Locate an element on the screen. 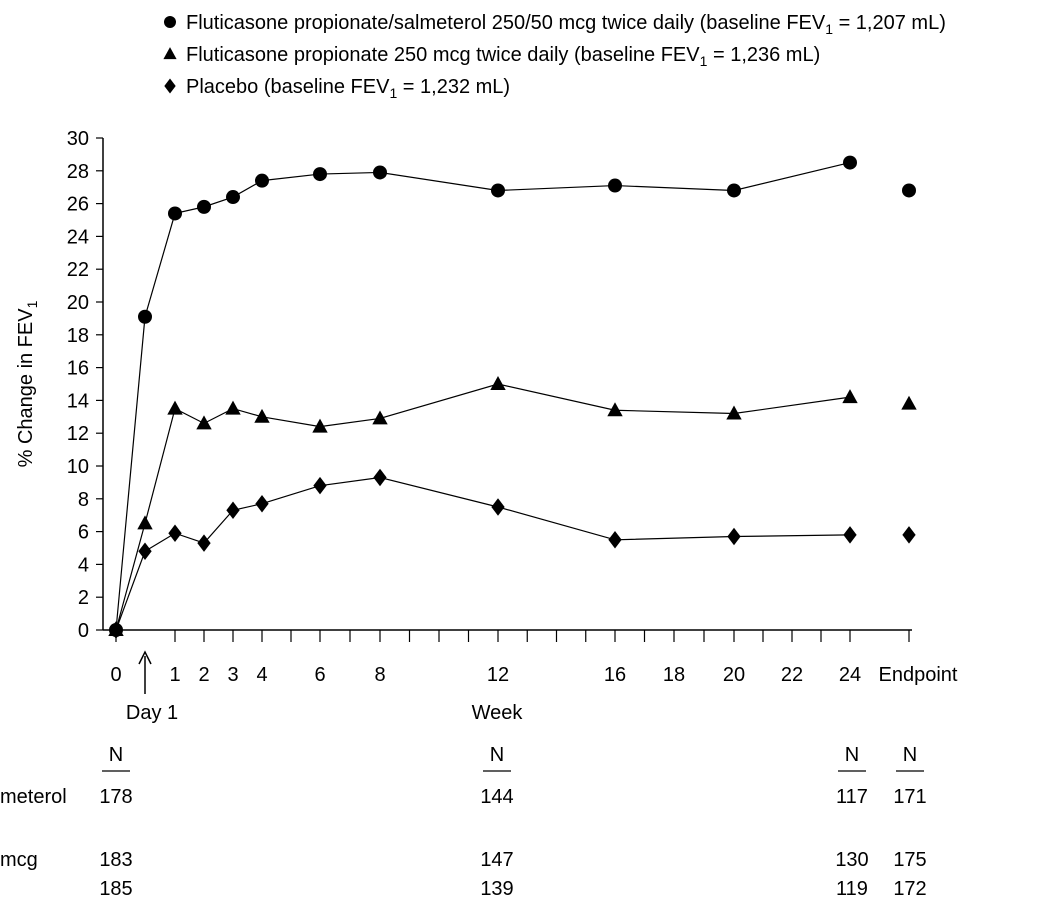 Image resolution: width=1041 pixels, height=901 pixels. n-row-label: meterol is located at coordinates (33, 797).